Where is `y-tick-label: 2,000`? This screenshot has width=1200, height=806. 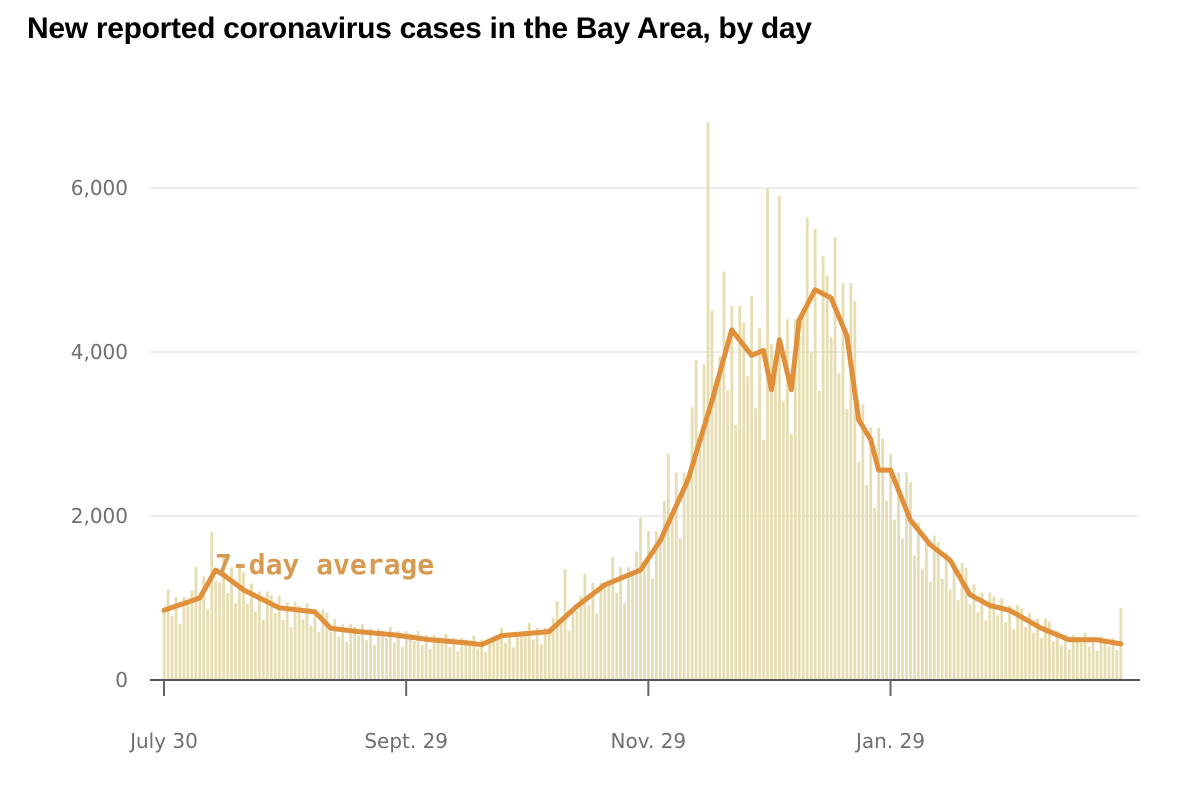
y-tick-label: 2,000 is located at coordinates (99, 516).